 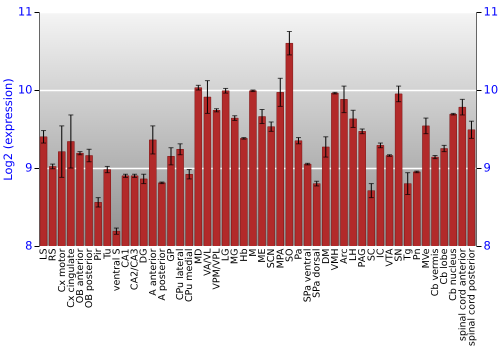 I want to click on y2-tick-label: 9, so click(x=487, y=167).